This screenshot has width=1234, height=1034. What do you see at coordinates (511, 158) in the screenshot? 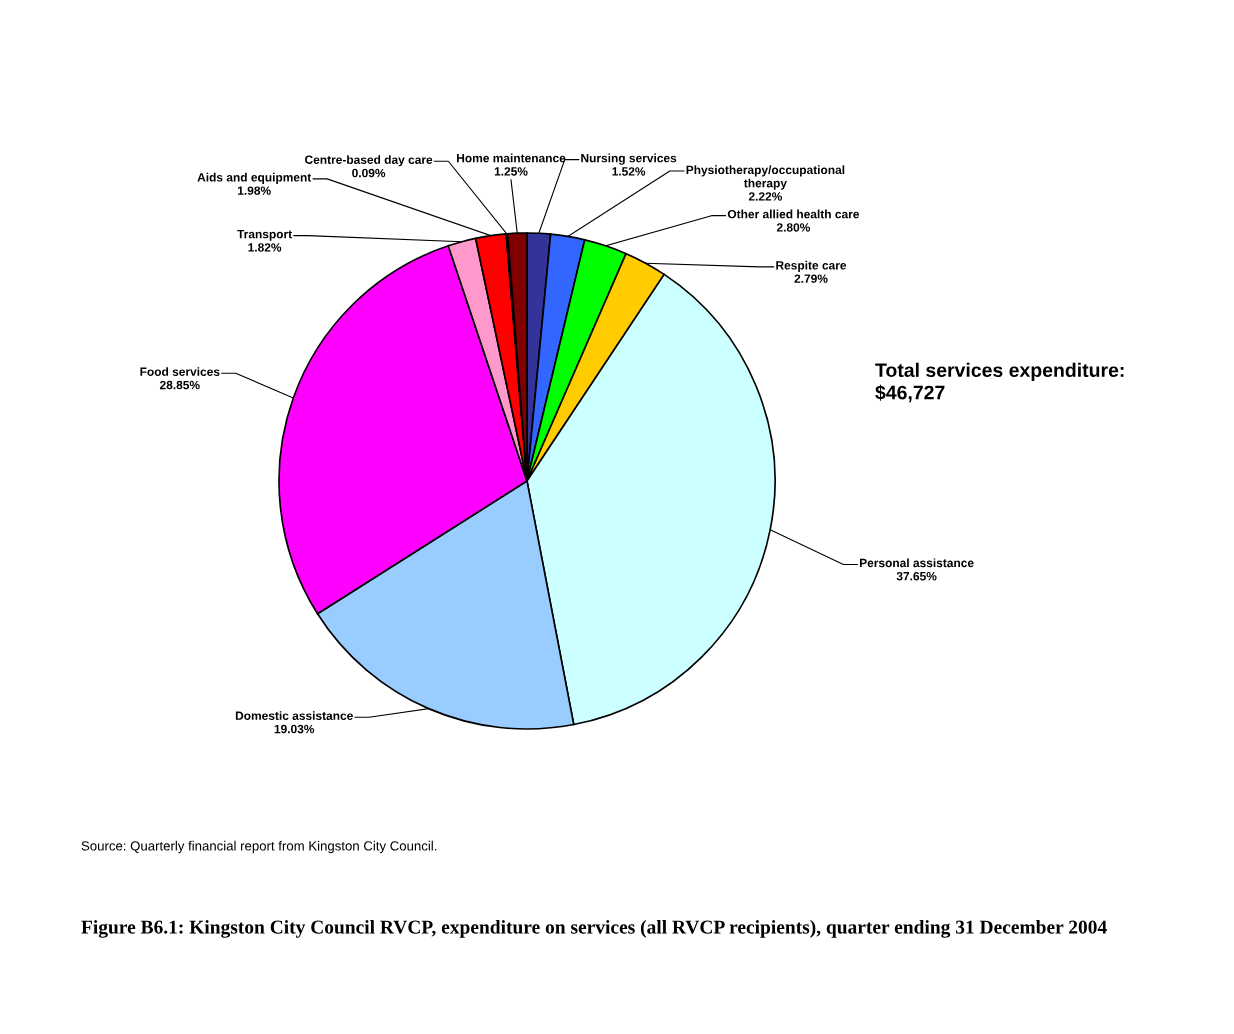
I see `slice-label: Home maintenance` at bounding box center [511, 158].